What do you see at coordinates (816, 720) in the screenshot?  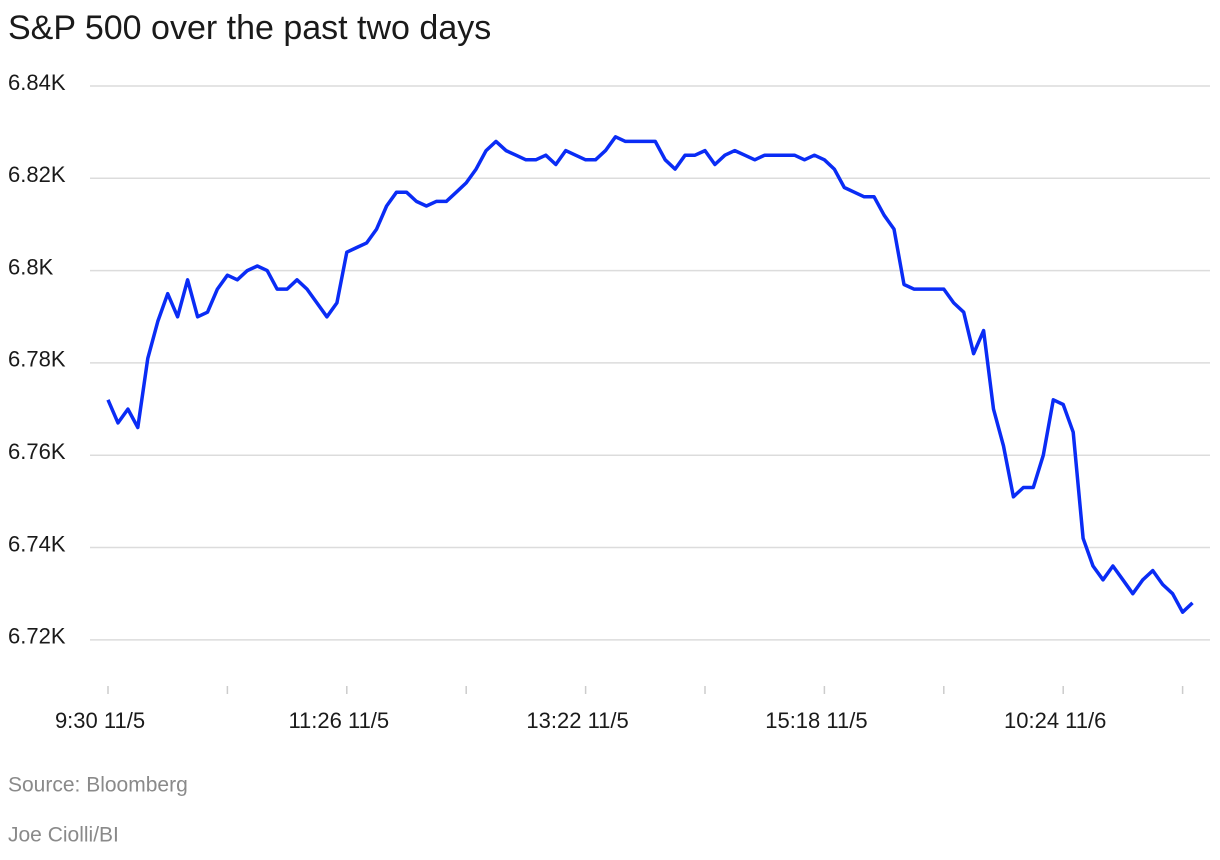 I see `x-tick-label: 15:18 11/5` at bounding box center [816, 720].